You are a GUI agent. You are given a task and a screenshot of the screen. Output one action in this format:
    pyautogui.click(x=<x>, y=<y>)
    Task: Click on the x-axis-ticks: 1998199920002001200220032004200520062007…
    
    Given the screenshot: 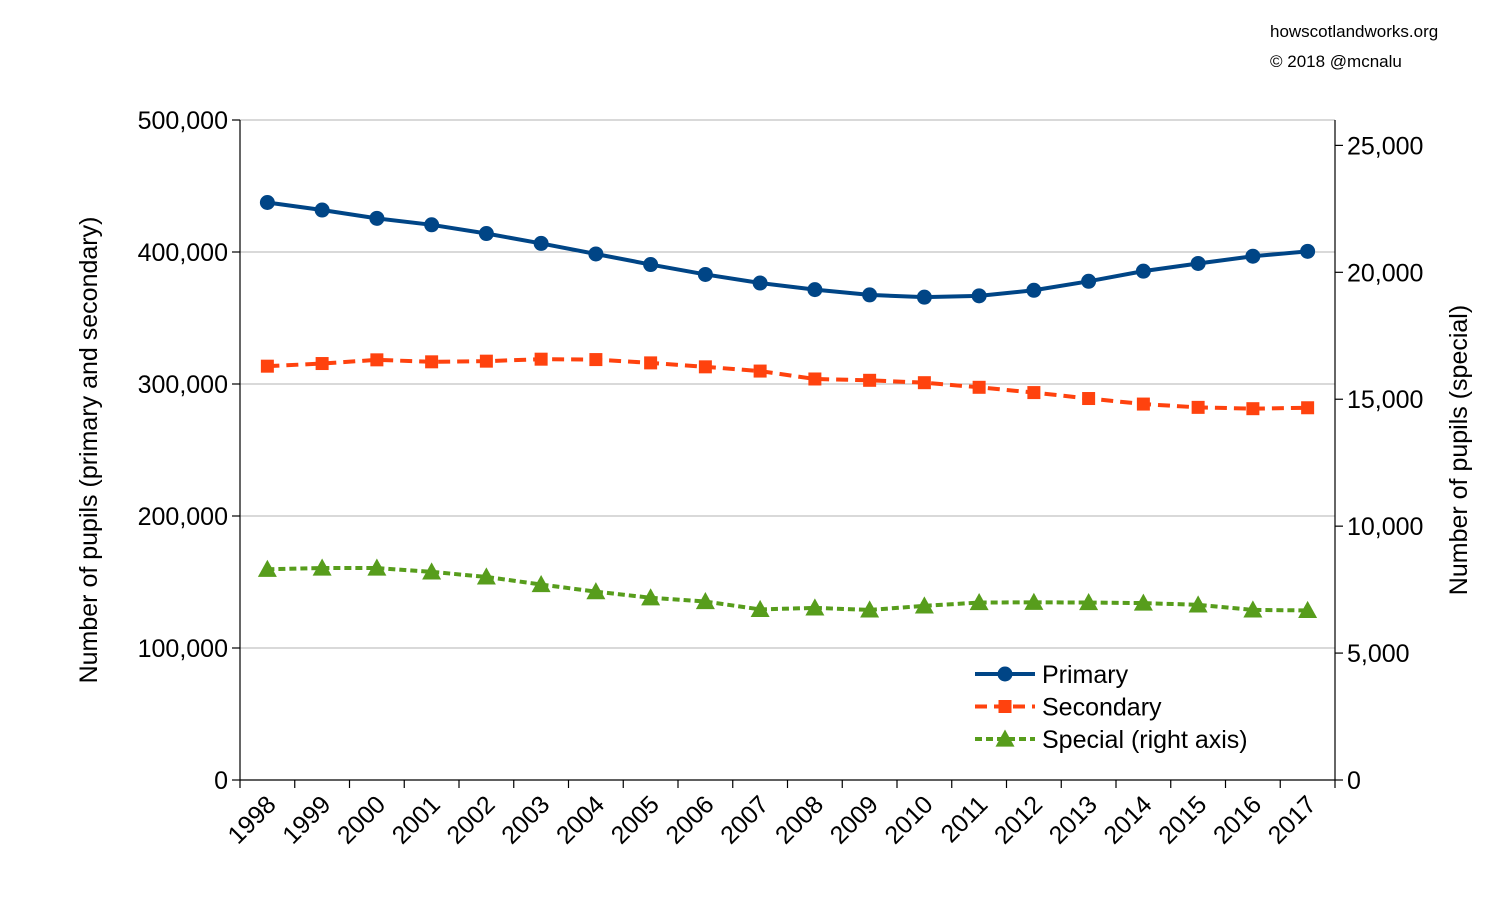 What is the action you would take?
    pyautogui.click(x=779, y=815)
    